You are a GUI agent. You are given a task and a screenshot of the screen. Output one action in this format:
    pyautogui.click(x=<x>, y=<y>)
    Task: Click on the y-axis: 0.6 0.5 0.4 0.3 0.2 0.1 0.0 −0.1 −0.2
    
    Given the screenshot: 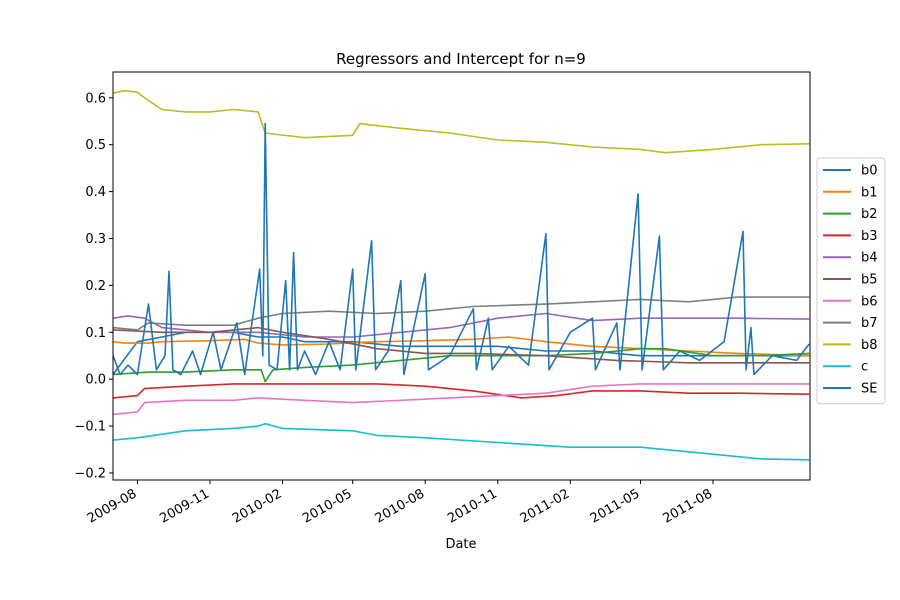 What is the action you would take?
    pyautogui.click(x=93, y=286)
    